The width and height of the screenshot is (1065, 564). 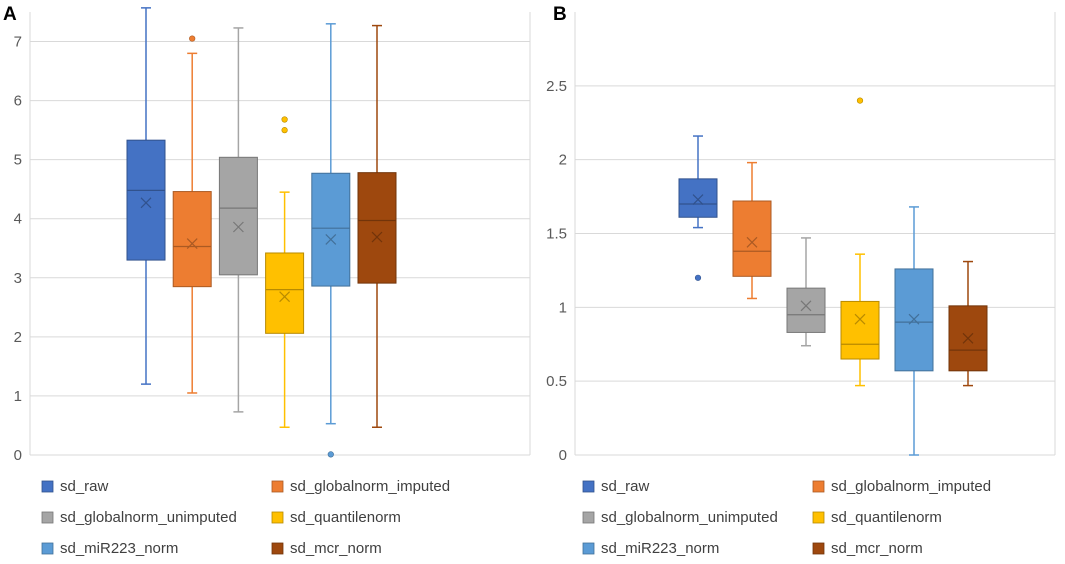 I want to click on panel-label: B, so click(x=560, y=14).